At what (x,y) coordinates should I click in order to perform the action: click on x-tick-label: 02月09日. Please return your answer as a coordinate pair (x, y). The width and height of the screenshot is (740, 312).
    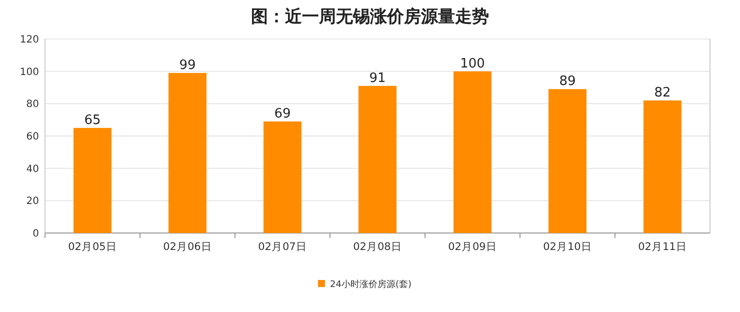
    Looking at the image, I should click on (472, 247).